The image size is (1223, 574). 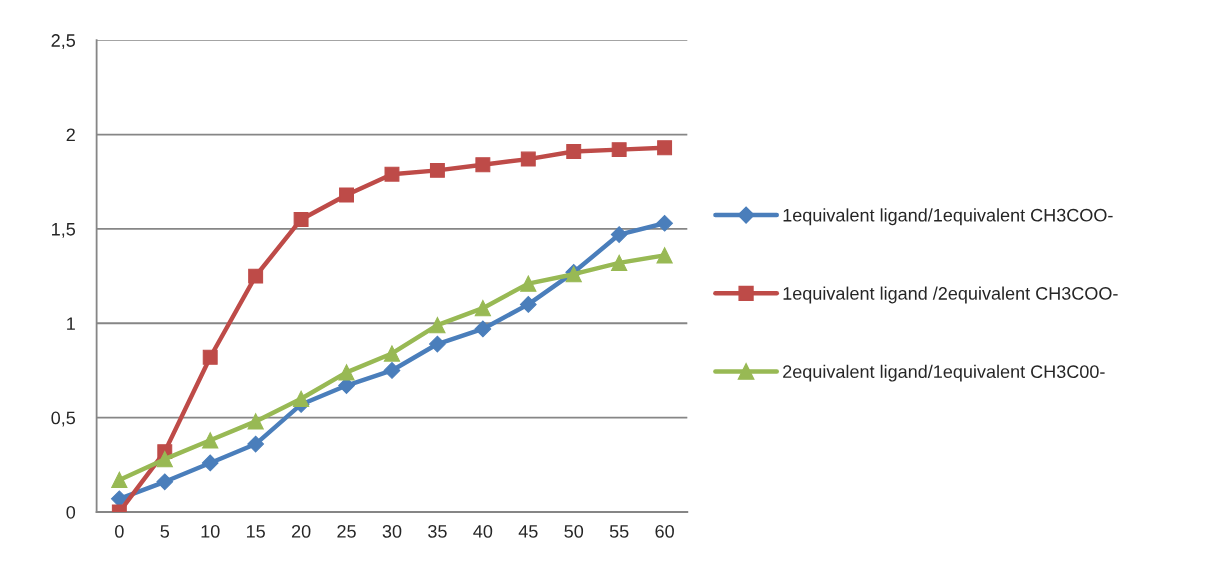 What do you see at coordinates (71, 323) in the screenshot?
I see `y-tick-label: 1` at bounding box center [71, 323].